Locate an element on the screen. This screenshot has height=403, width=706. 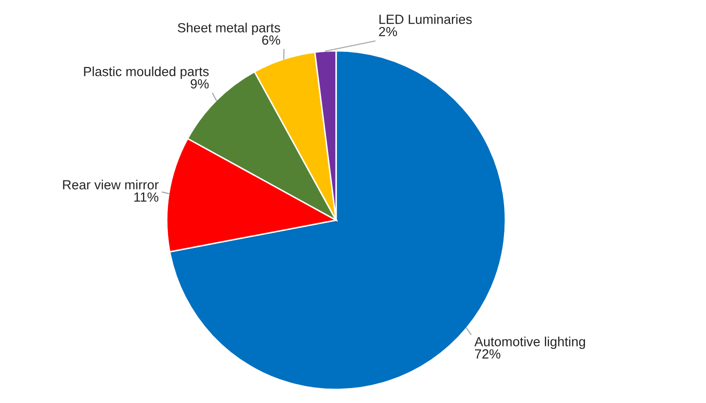
data-label: 11% is located at coordinates (146, 197).